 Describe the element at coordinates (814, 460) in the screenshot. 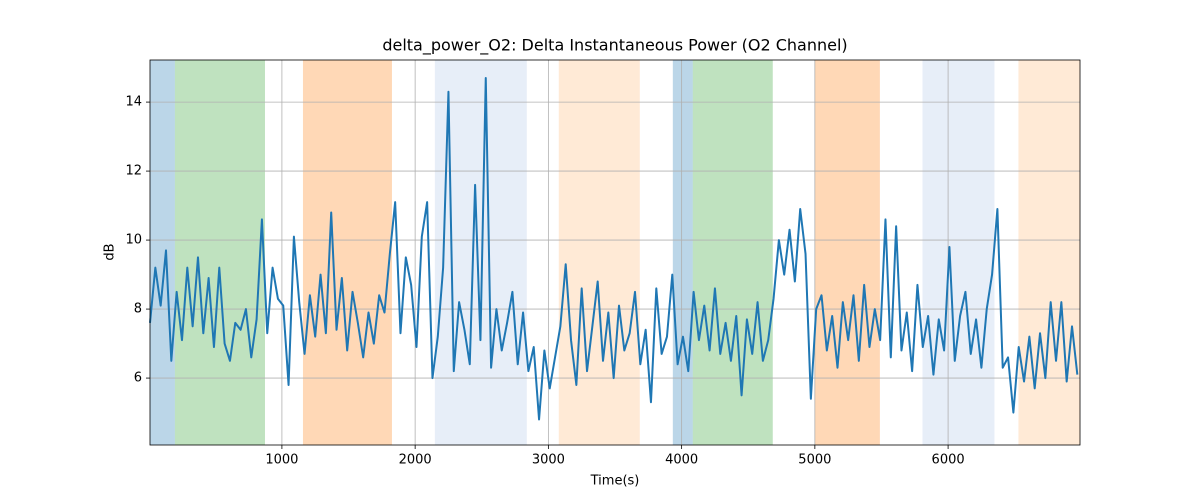

I see `x-tick-label: 5000` at that location.